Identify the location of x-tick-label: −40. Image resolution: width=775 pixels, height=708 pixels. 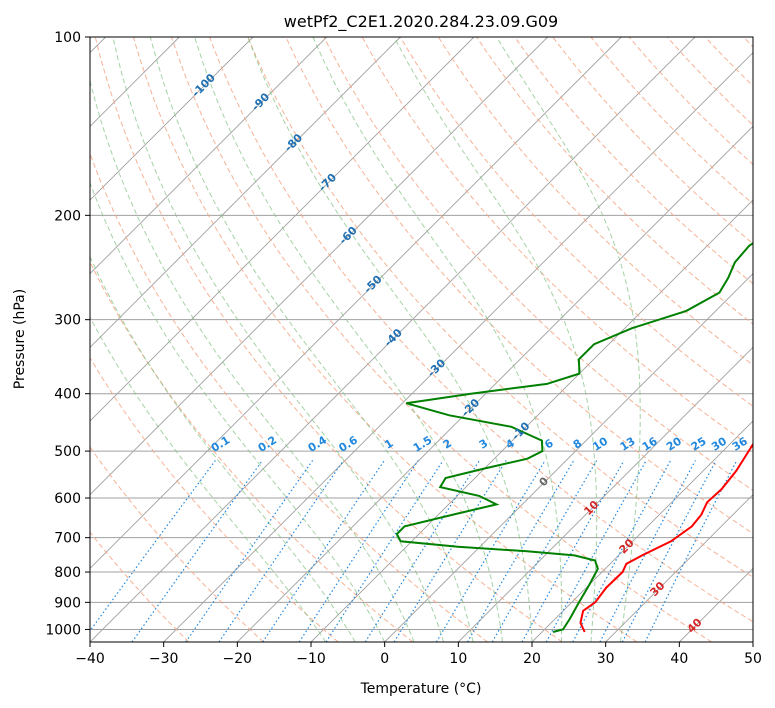
(90, 659).